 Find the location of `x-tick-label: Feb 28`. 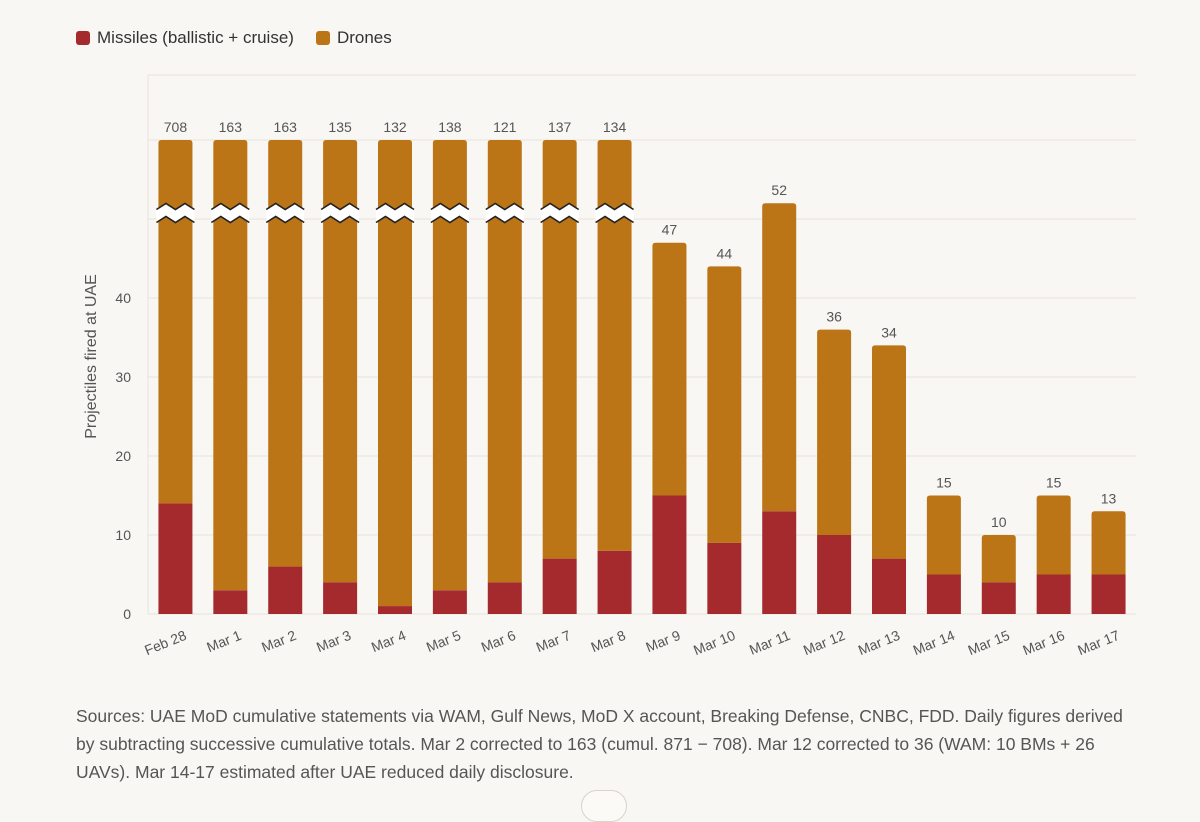

x-tick-label: Feb 28 is located at coordinates (165, 642).